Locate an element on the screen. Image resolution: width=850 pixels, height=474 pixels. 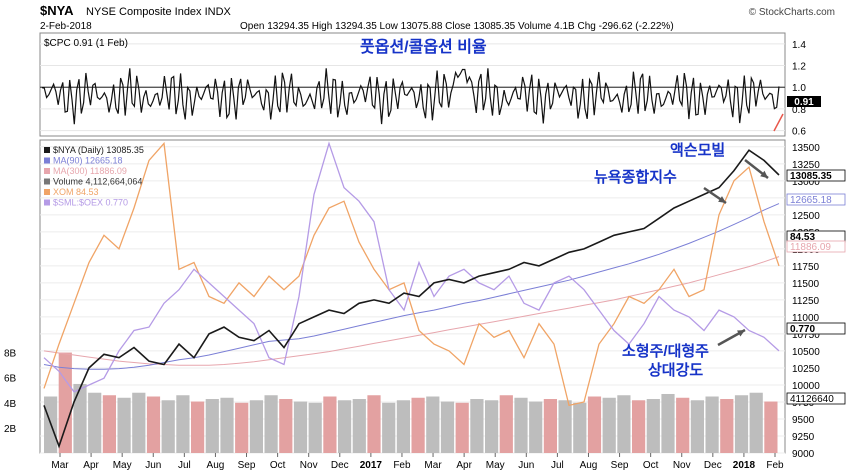
right-value-label: 11886.09 is located at coordinates (810, 247).